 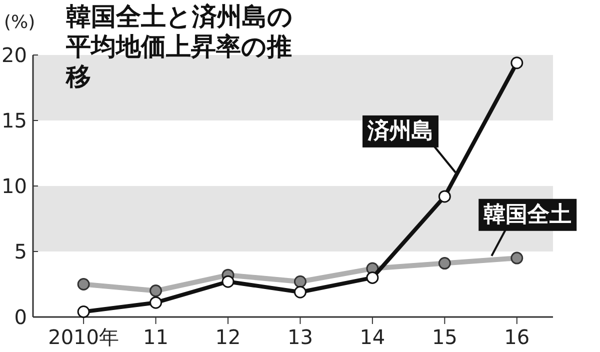 What do you see at coordinates (20, 317) in the screenshot?
I see `y-tick-label: 0` at bounding box center [20, 317].